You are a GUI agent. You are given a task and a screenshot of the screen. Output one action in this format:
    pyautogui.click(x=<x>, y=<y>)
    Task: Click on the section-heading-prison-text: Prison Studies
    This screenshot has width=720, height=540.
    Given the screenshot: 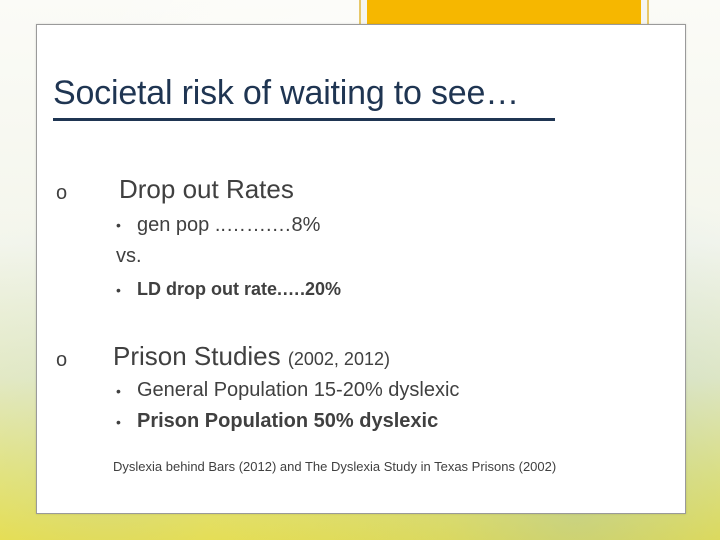 What is the action you would take?
    pyautogui.click(x=197, y=356)
    